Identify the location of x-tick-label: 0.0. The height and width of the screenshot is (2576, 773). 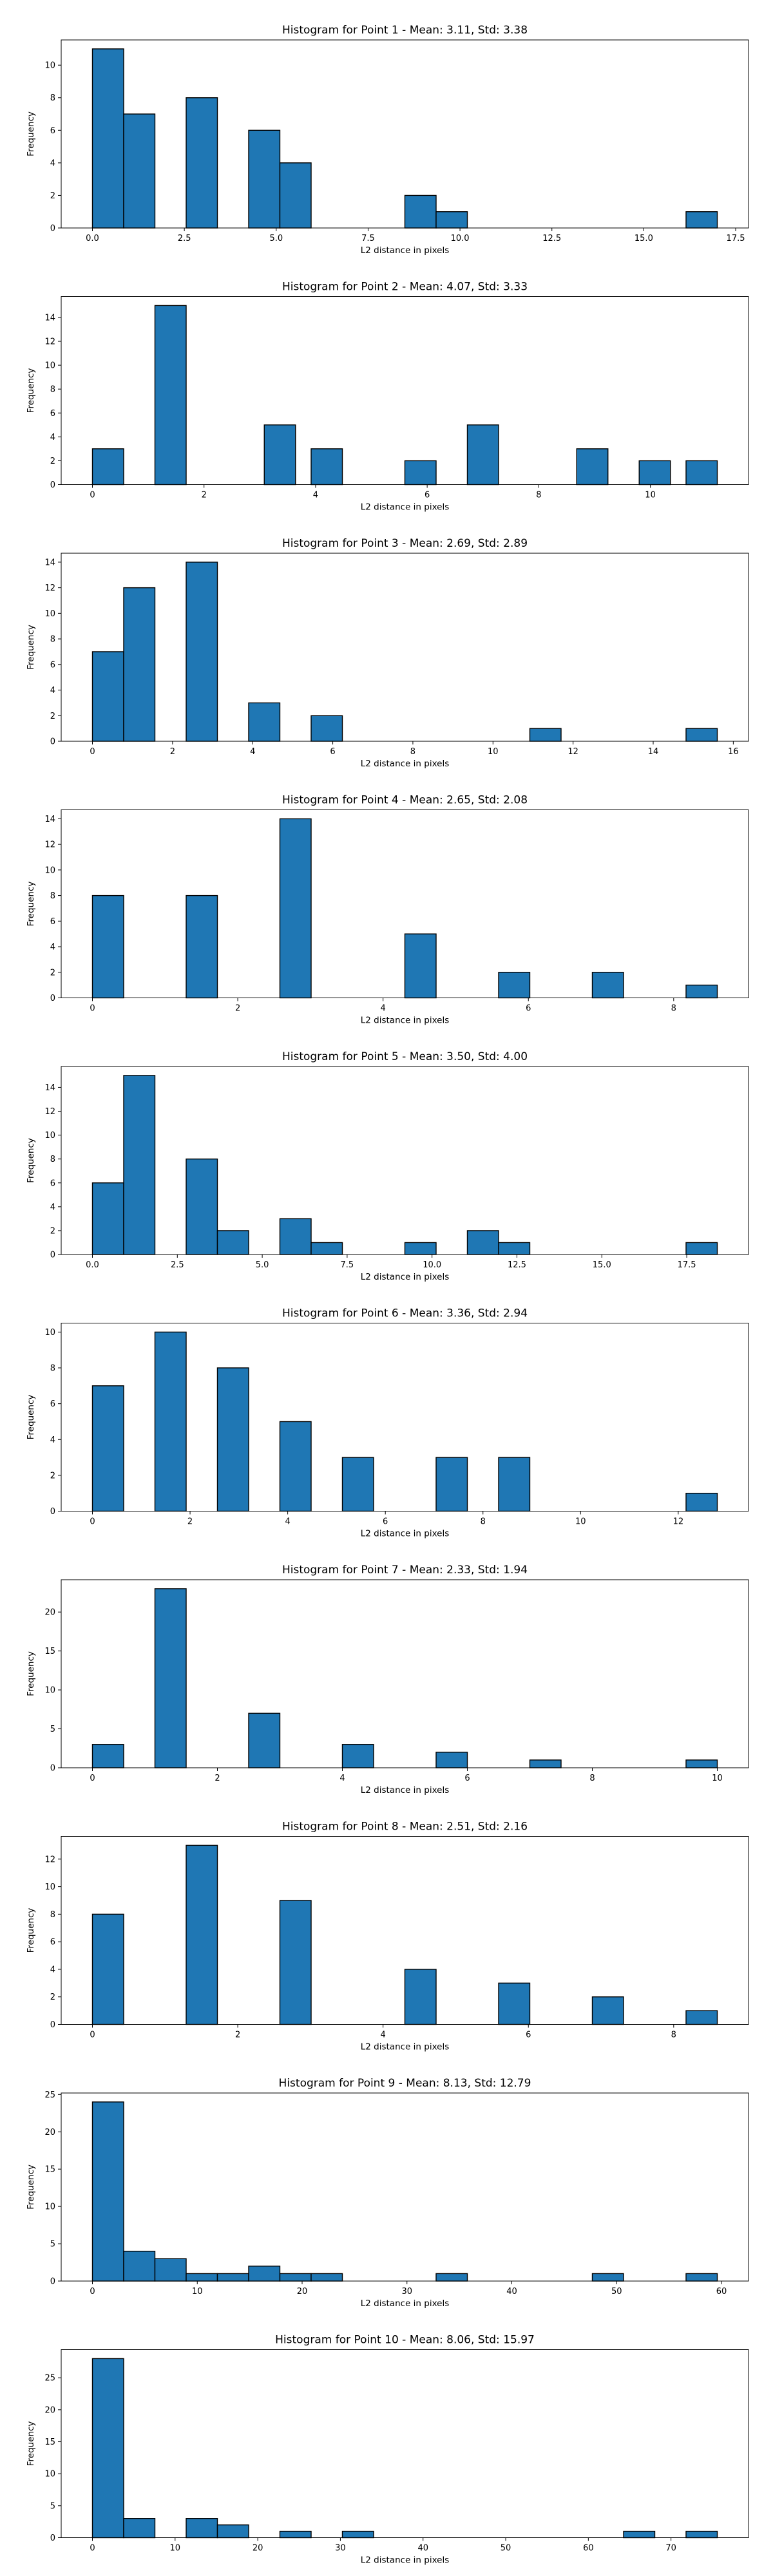
(92, 1265).